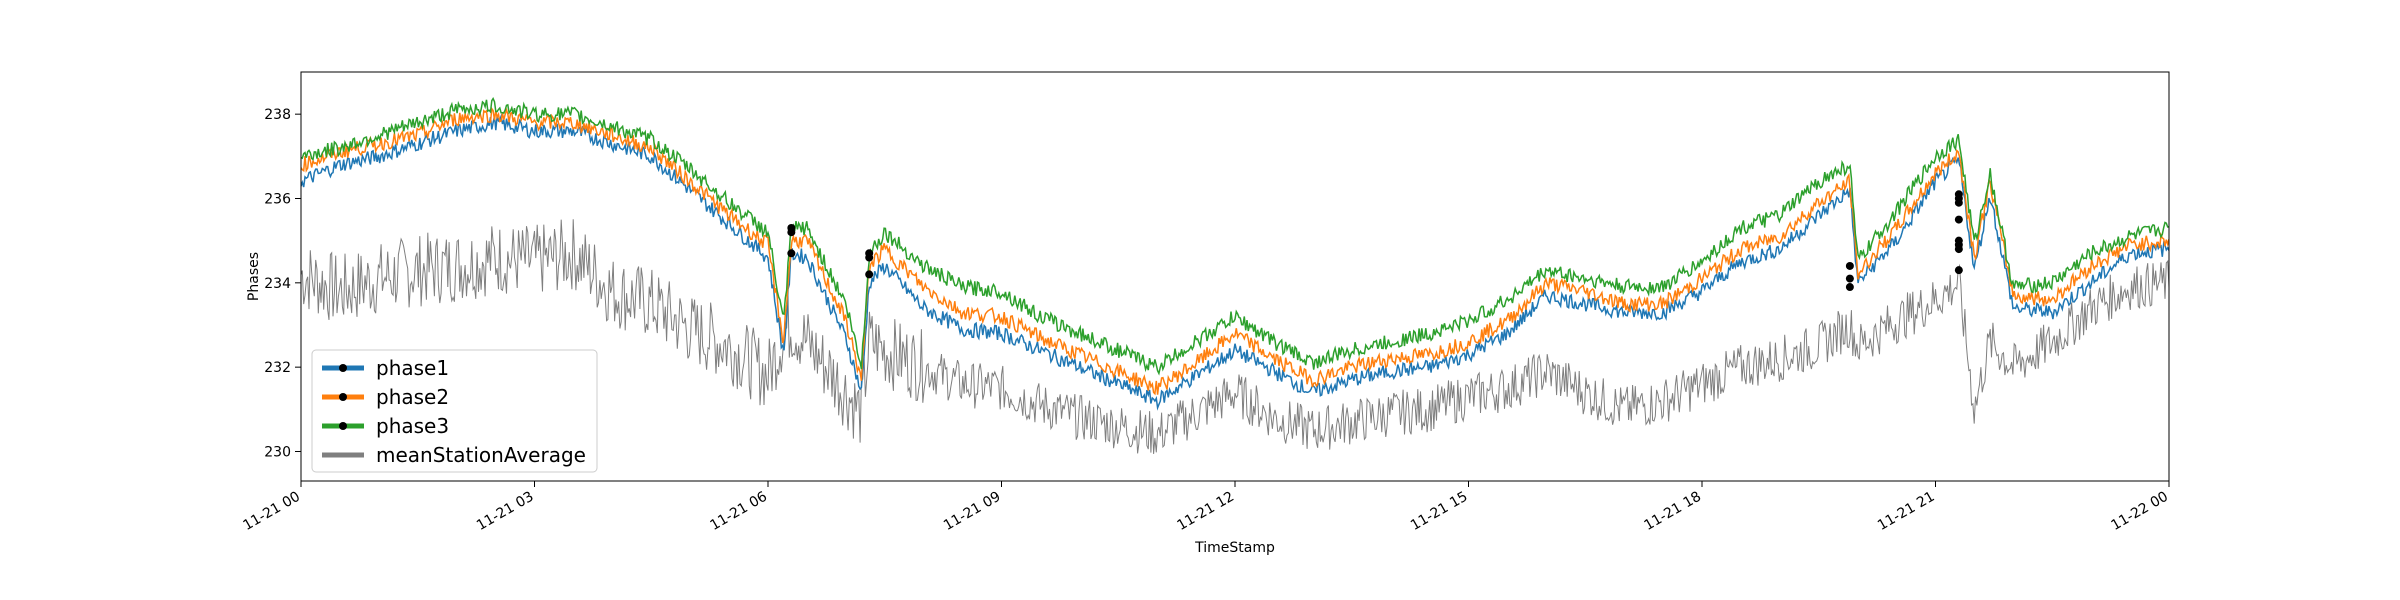  I want to click on x-tick-label-5: 11-21 15, so click(1439, 511).